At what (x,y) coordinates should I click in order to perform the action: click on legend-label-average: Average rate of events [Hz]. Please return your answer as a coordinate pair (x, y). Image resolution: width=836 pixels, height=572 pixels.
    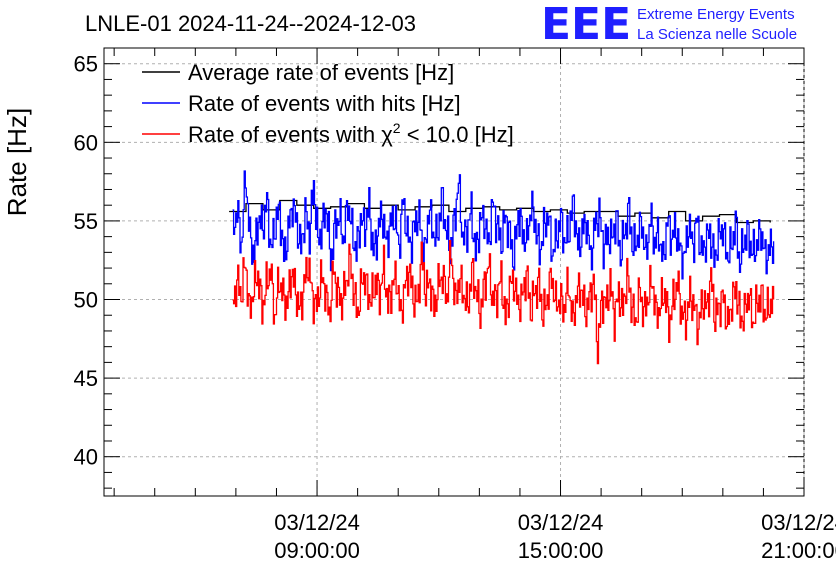
    Looking at the image, I should click on (321, 72).